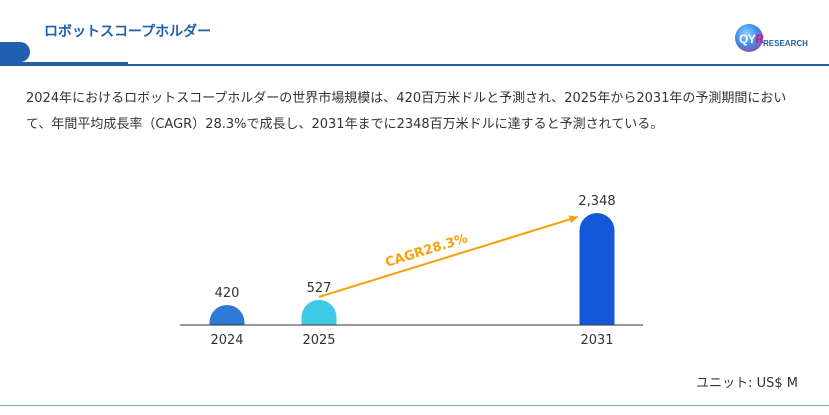 Image resolution: width=829 pixels, height=415 pixels. I want to click on page-title: ロボットスコープホルダー, so click(128, 32).